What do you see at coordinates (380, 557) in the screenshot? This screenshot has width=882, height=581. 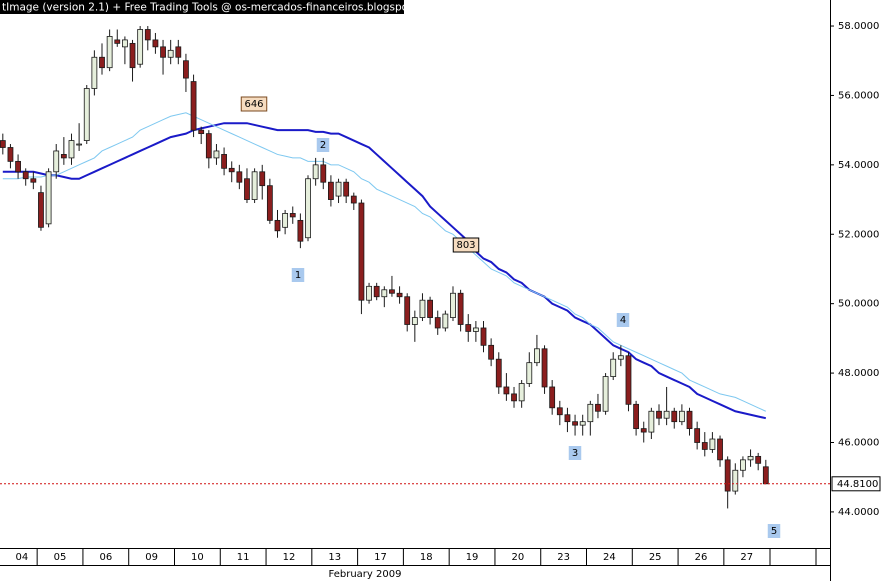 I see `x-tick-label: 17` at bounding box center [380, 557].